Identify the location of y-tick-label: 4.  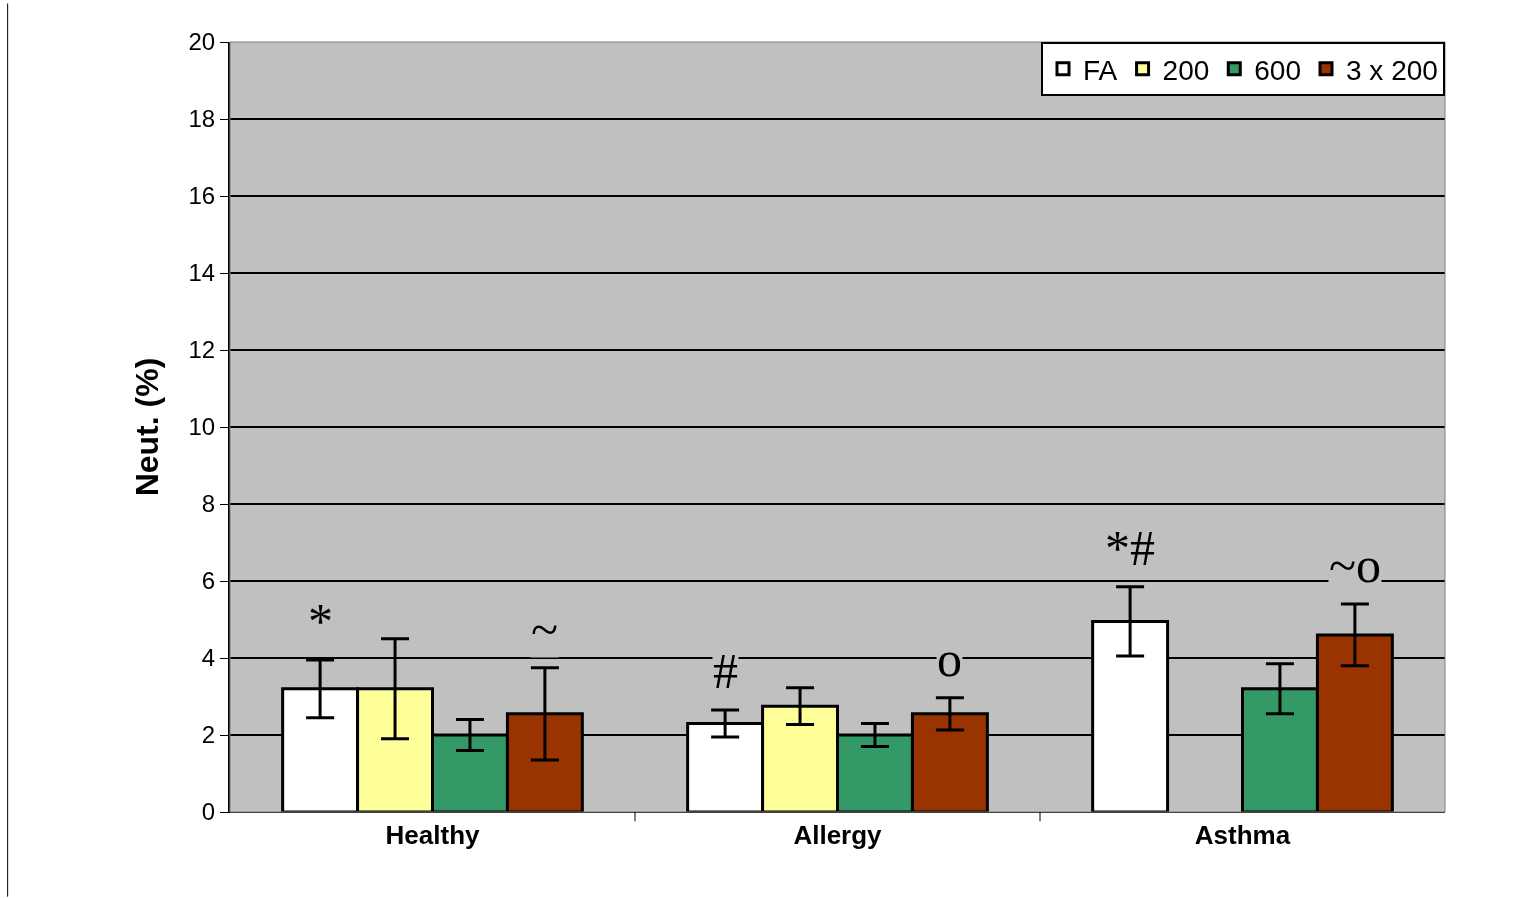
(208, 658).